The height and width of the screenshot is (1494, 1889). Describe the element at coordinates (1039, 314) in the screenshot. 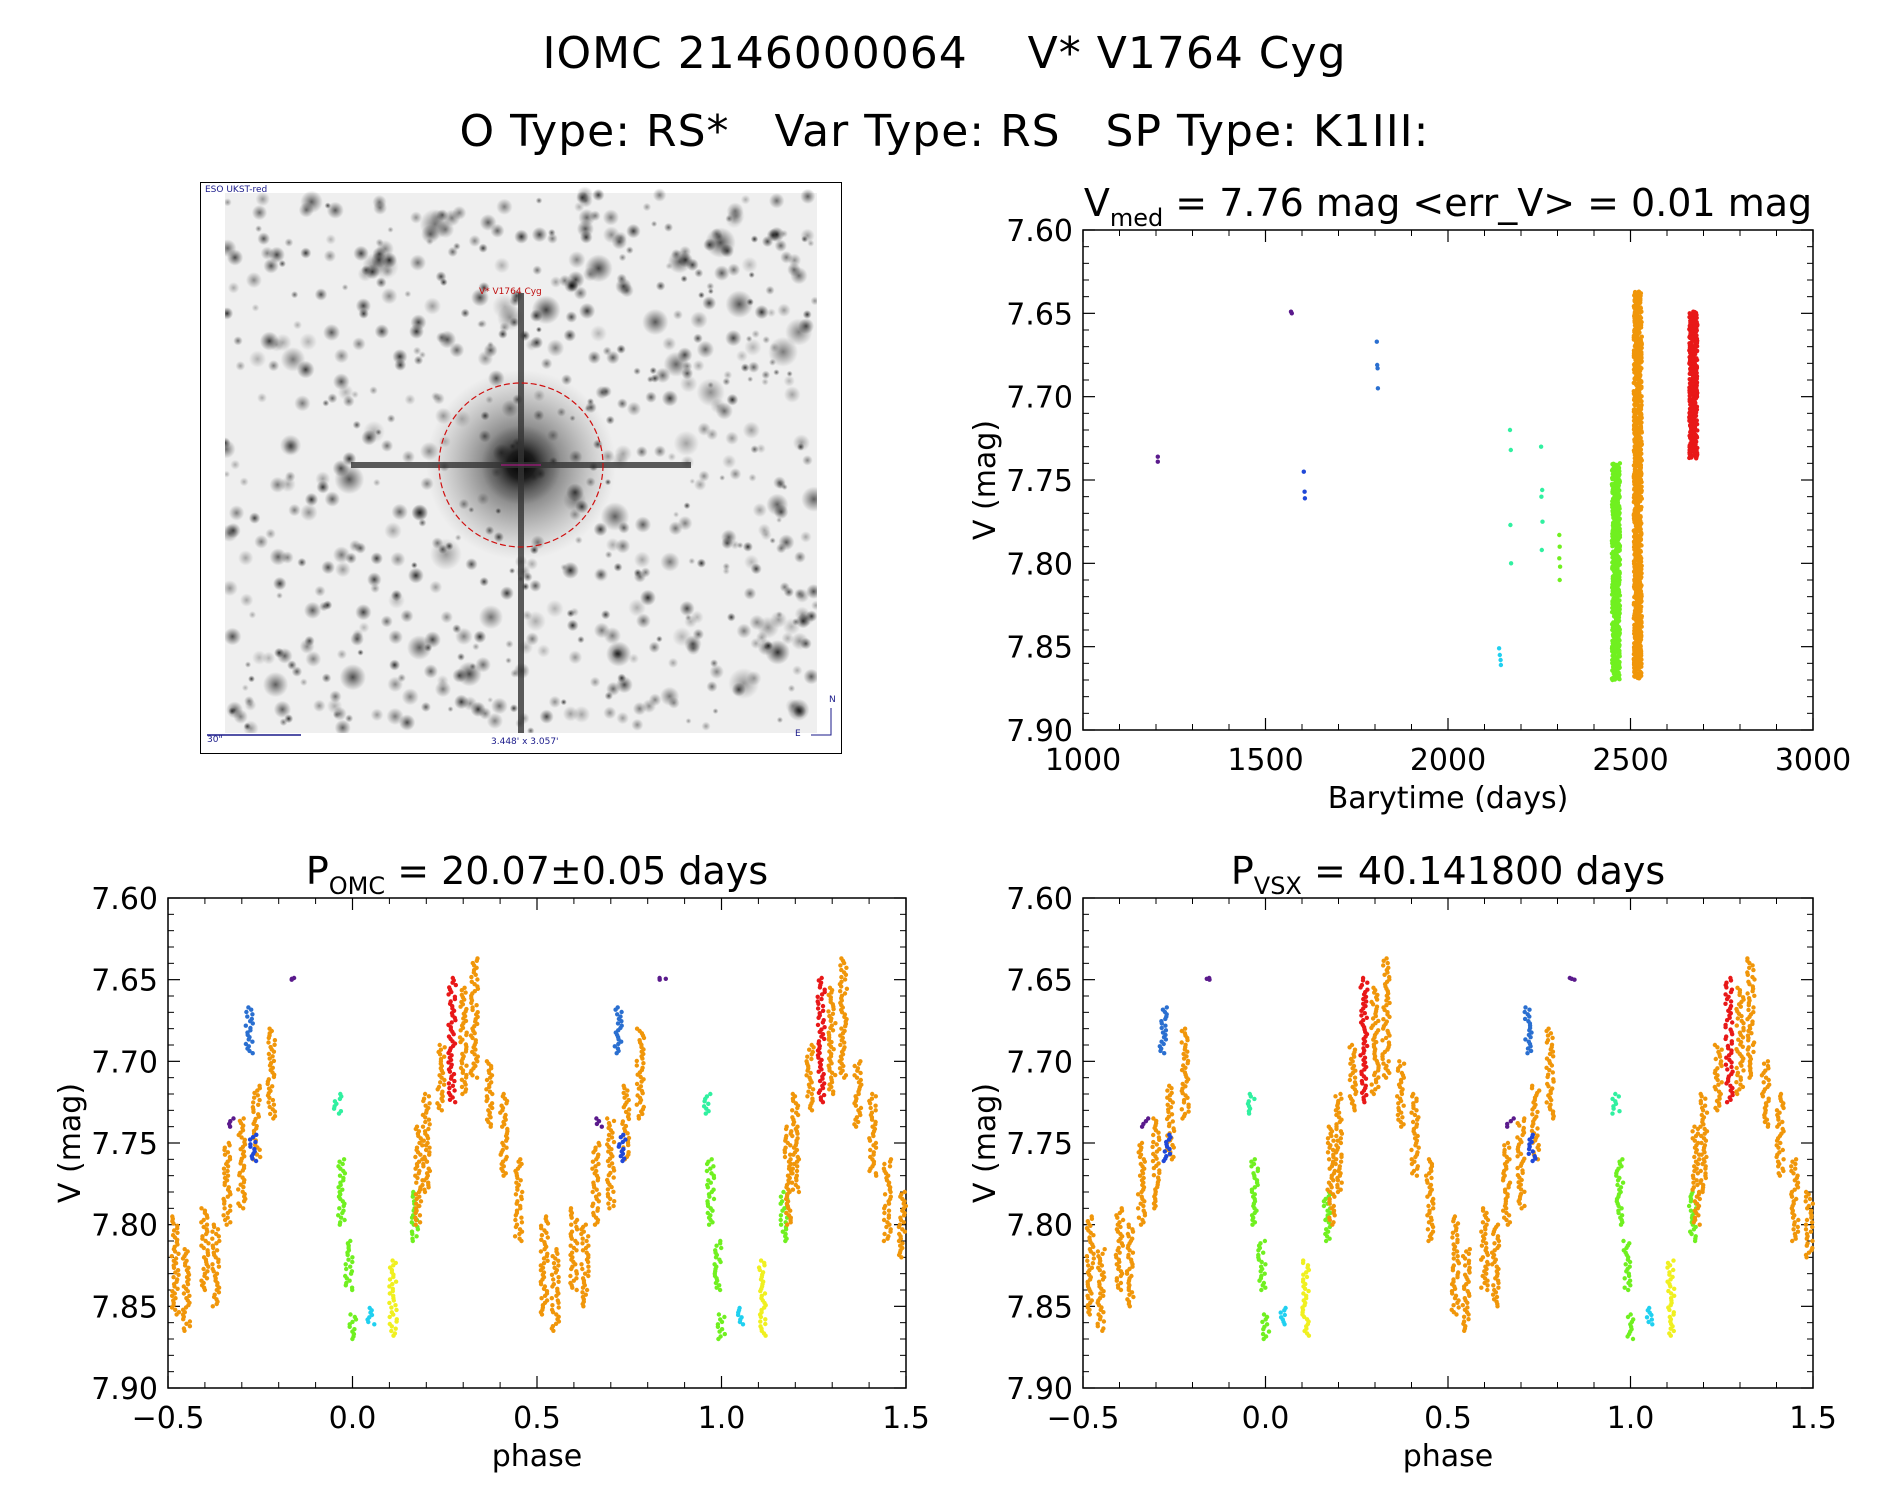

I see `y-tick-label: 7.65` at that location.